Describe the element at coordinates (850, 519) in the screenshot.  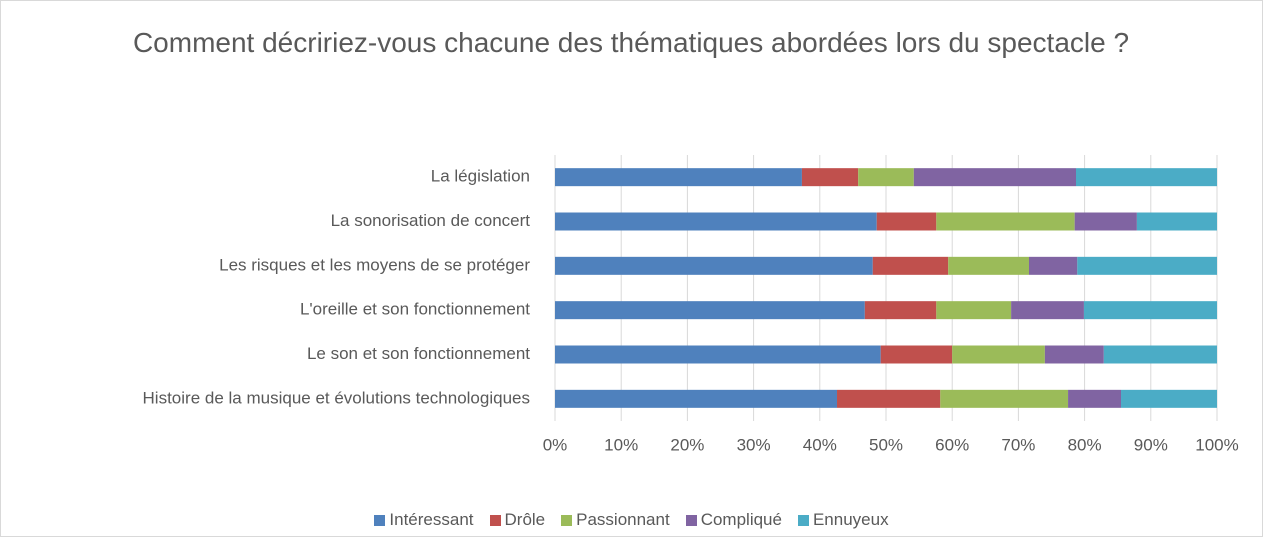
I see `legend-label: Ennuyeux` at that location.